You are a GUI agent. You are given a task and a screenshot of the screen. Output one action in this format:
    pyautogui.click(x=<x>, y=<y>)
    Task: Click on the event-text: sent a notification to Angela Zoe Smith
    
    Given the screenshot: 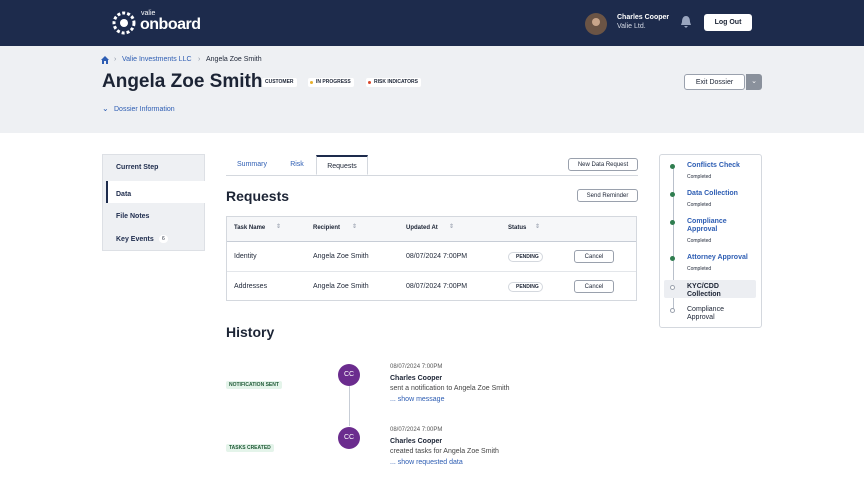 What is the action you would take?
    pyautogui.click(x=450, y=388)
    